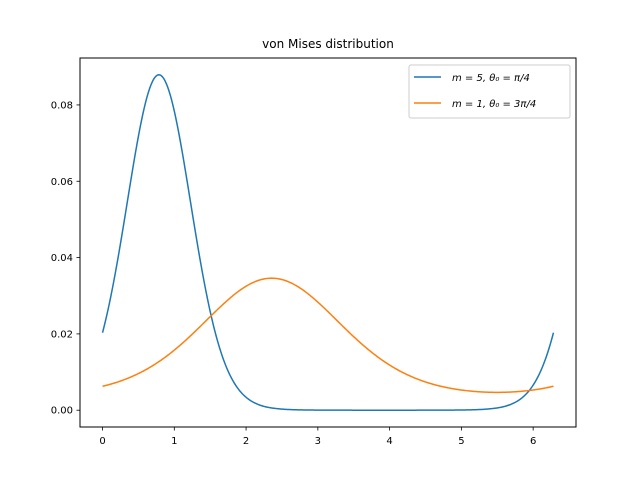 This screenshot has width=640, height=480. What do you see at coordinates (62, 105) in the screenshot?
I see `y-tick-label: 0.08` at bounding box center [62, 105].